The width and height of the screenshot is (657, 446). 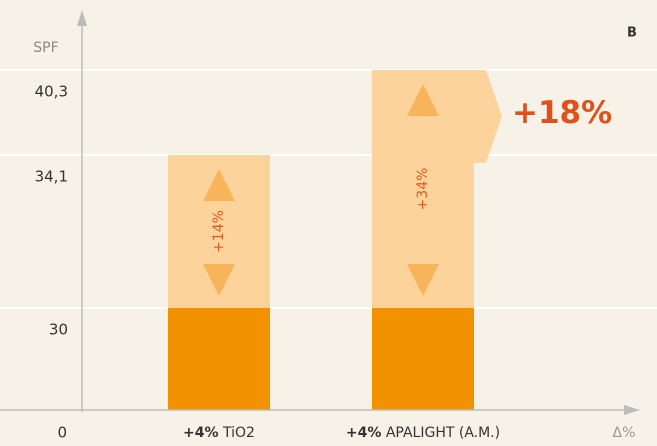 What do you see at coordinates (51, 177) in the screenshot?
I see `y-tick-label: 34,1` at bounding box center [51, 177].